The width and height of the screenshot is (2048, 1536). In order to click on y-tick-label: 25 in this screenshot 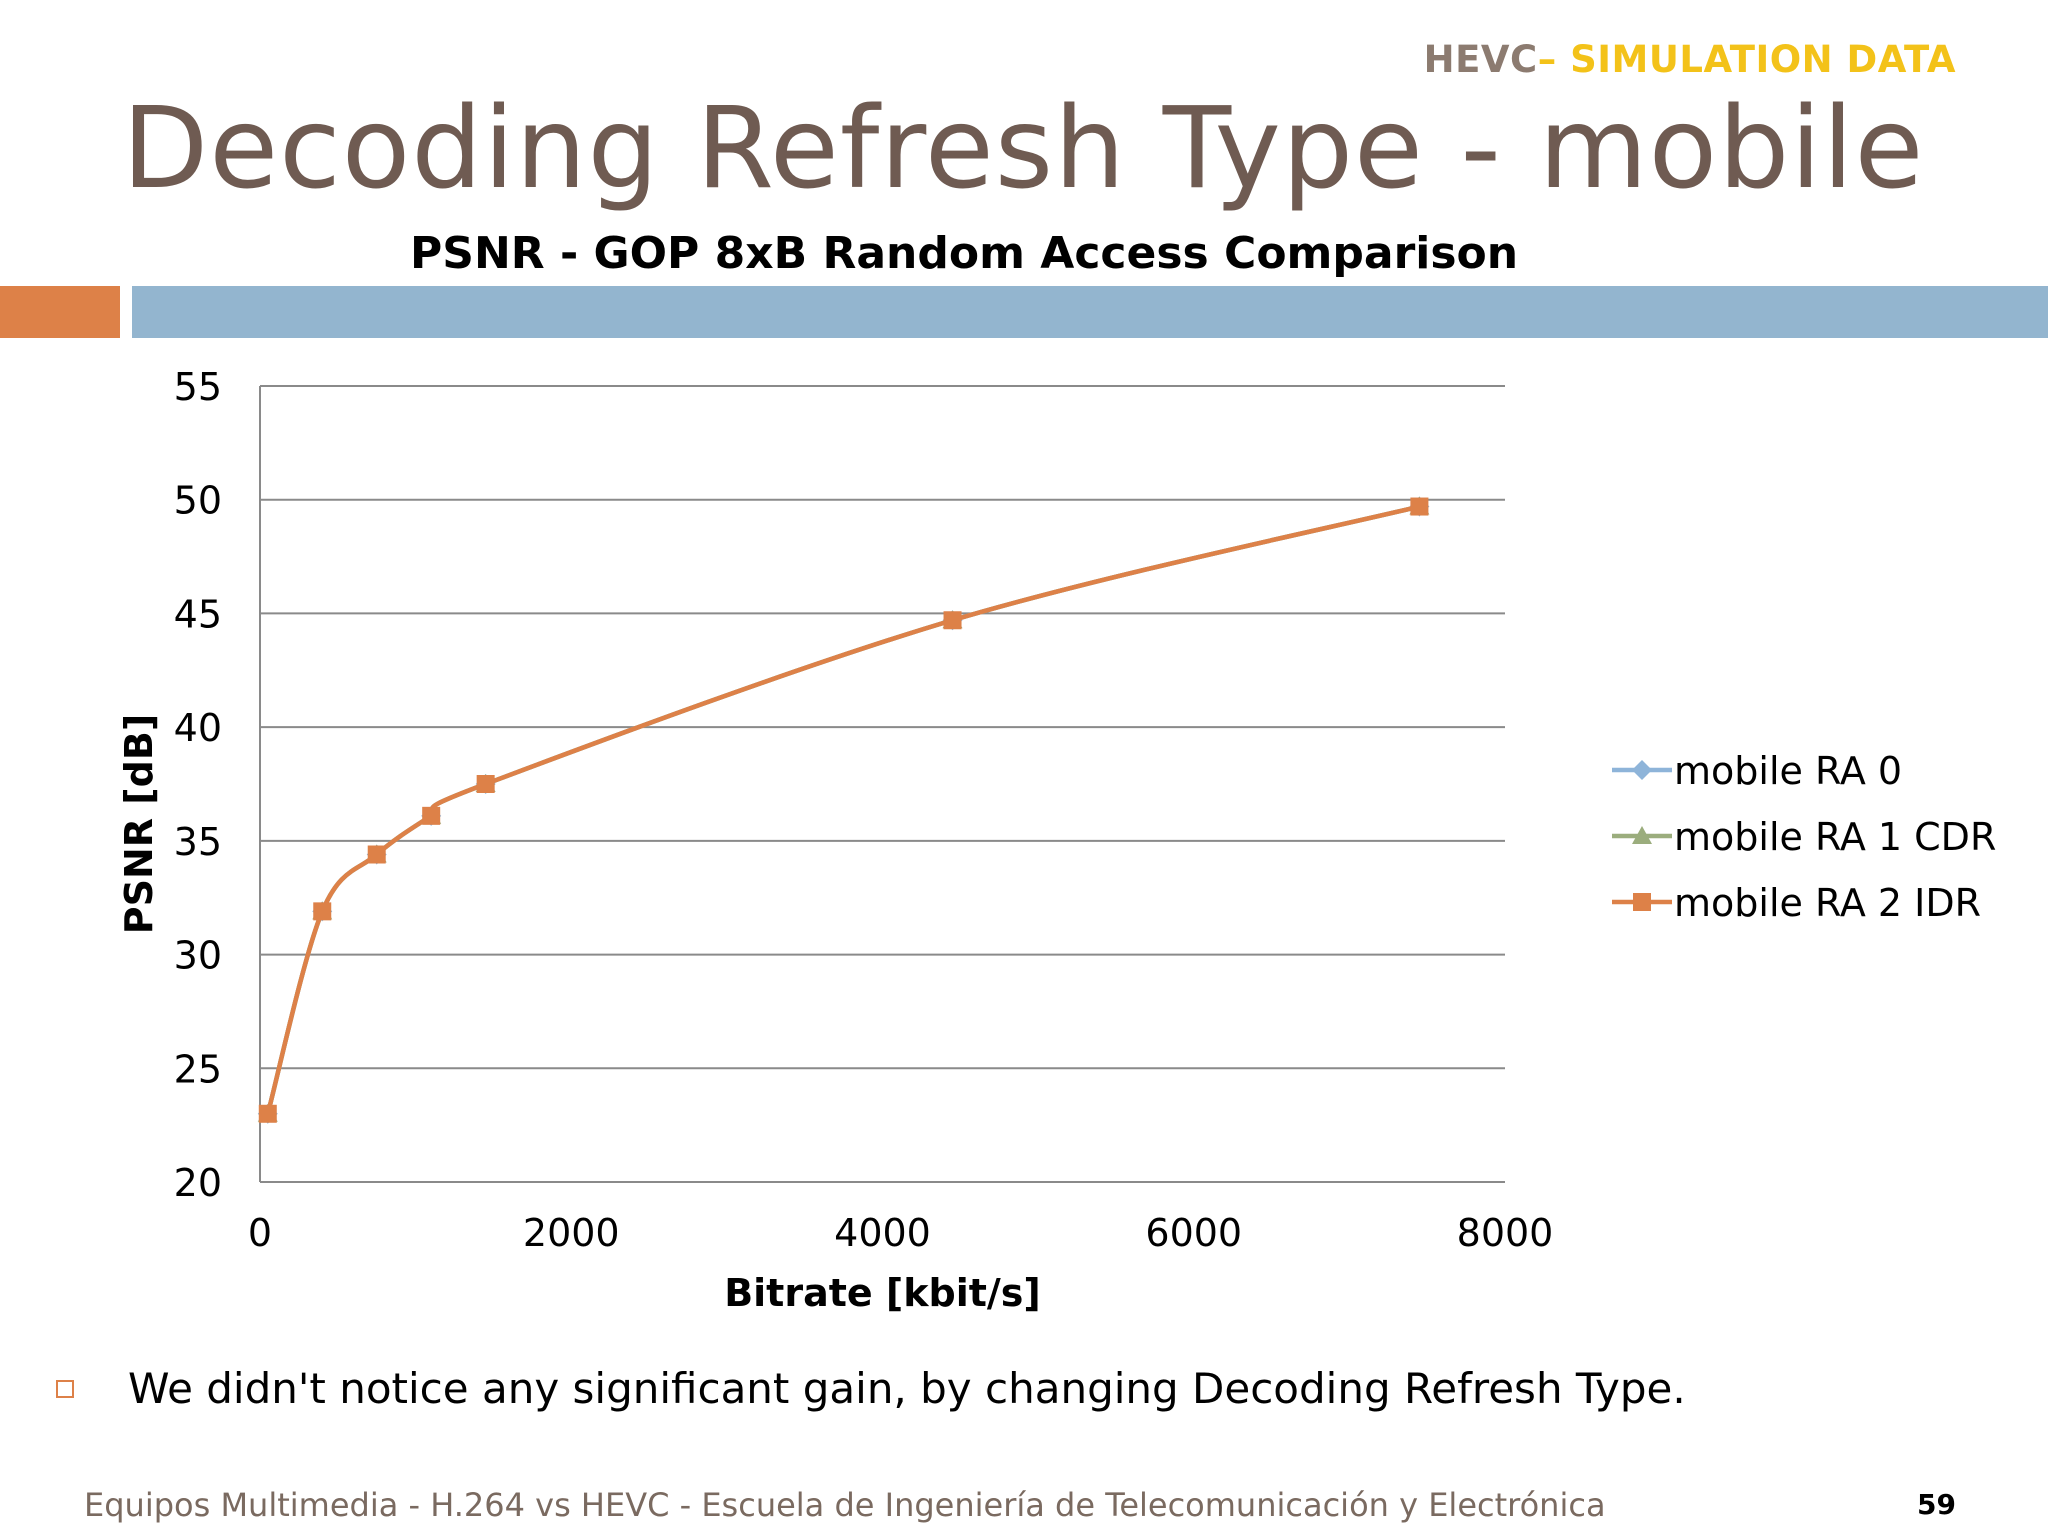, I will do `click(198, 1069)`.